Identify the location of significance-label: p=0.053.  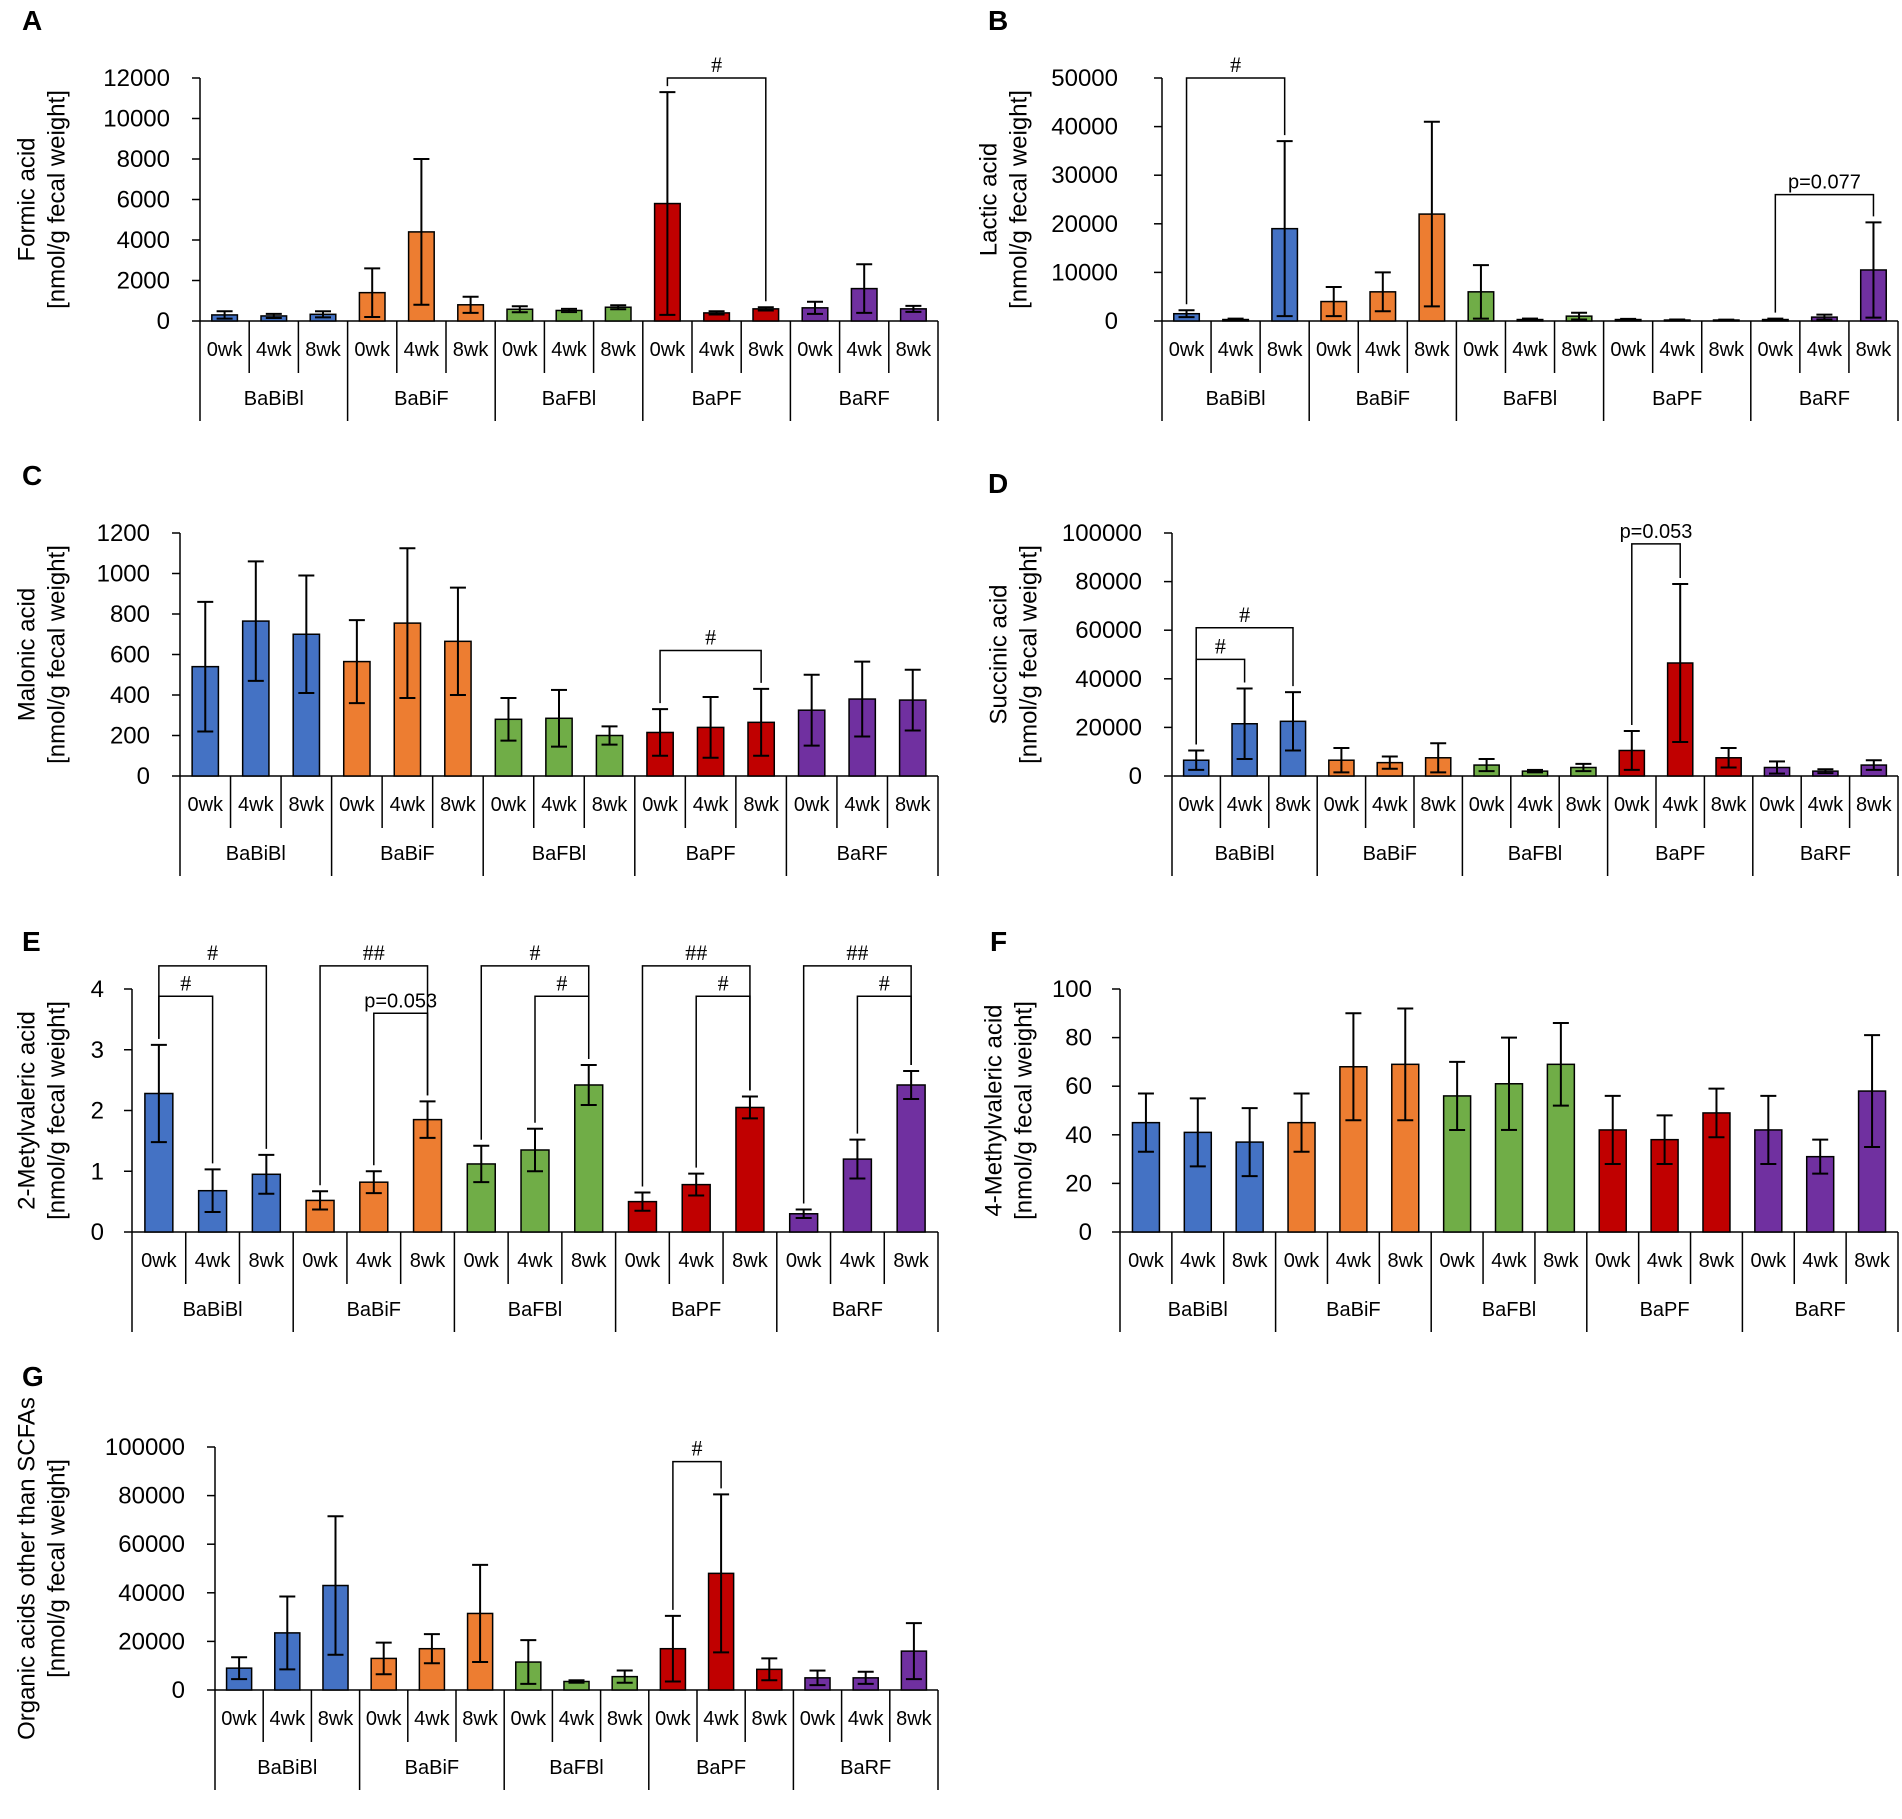
(1656, 532).